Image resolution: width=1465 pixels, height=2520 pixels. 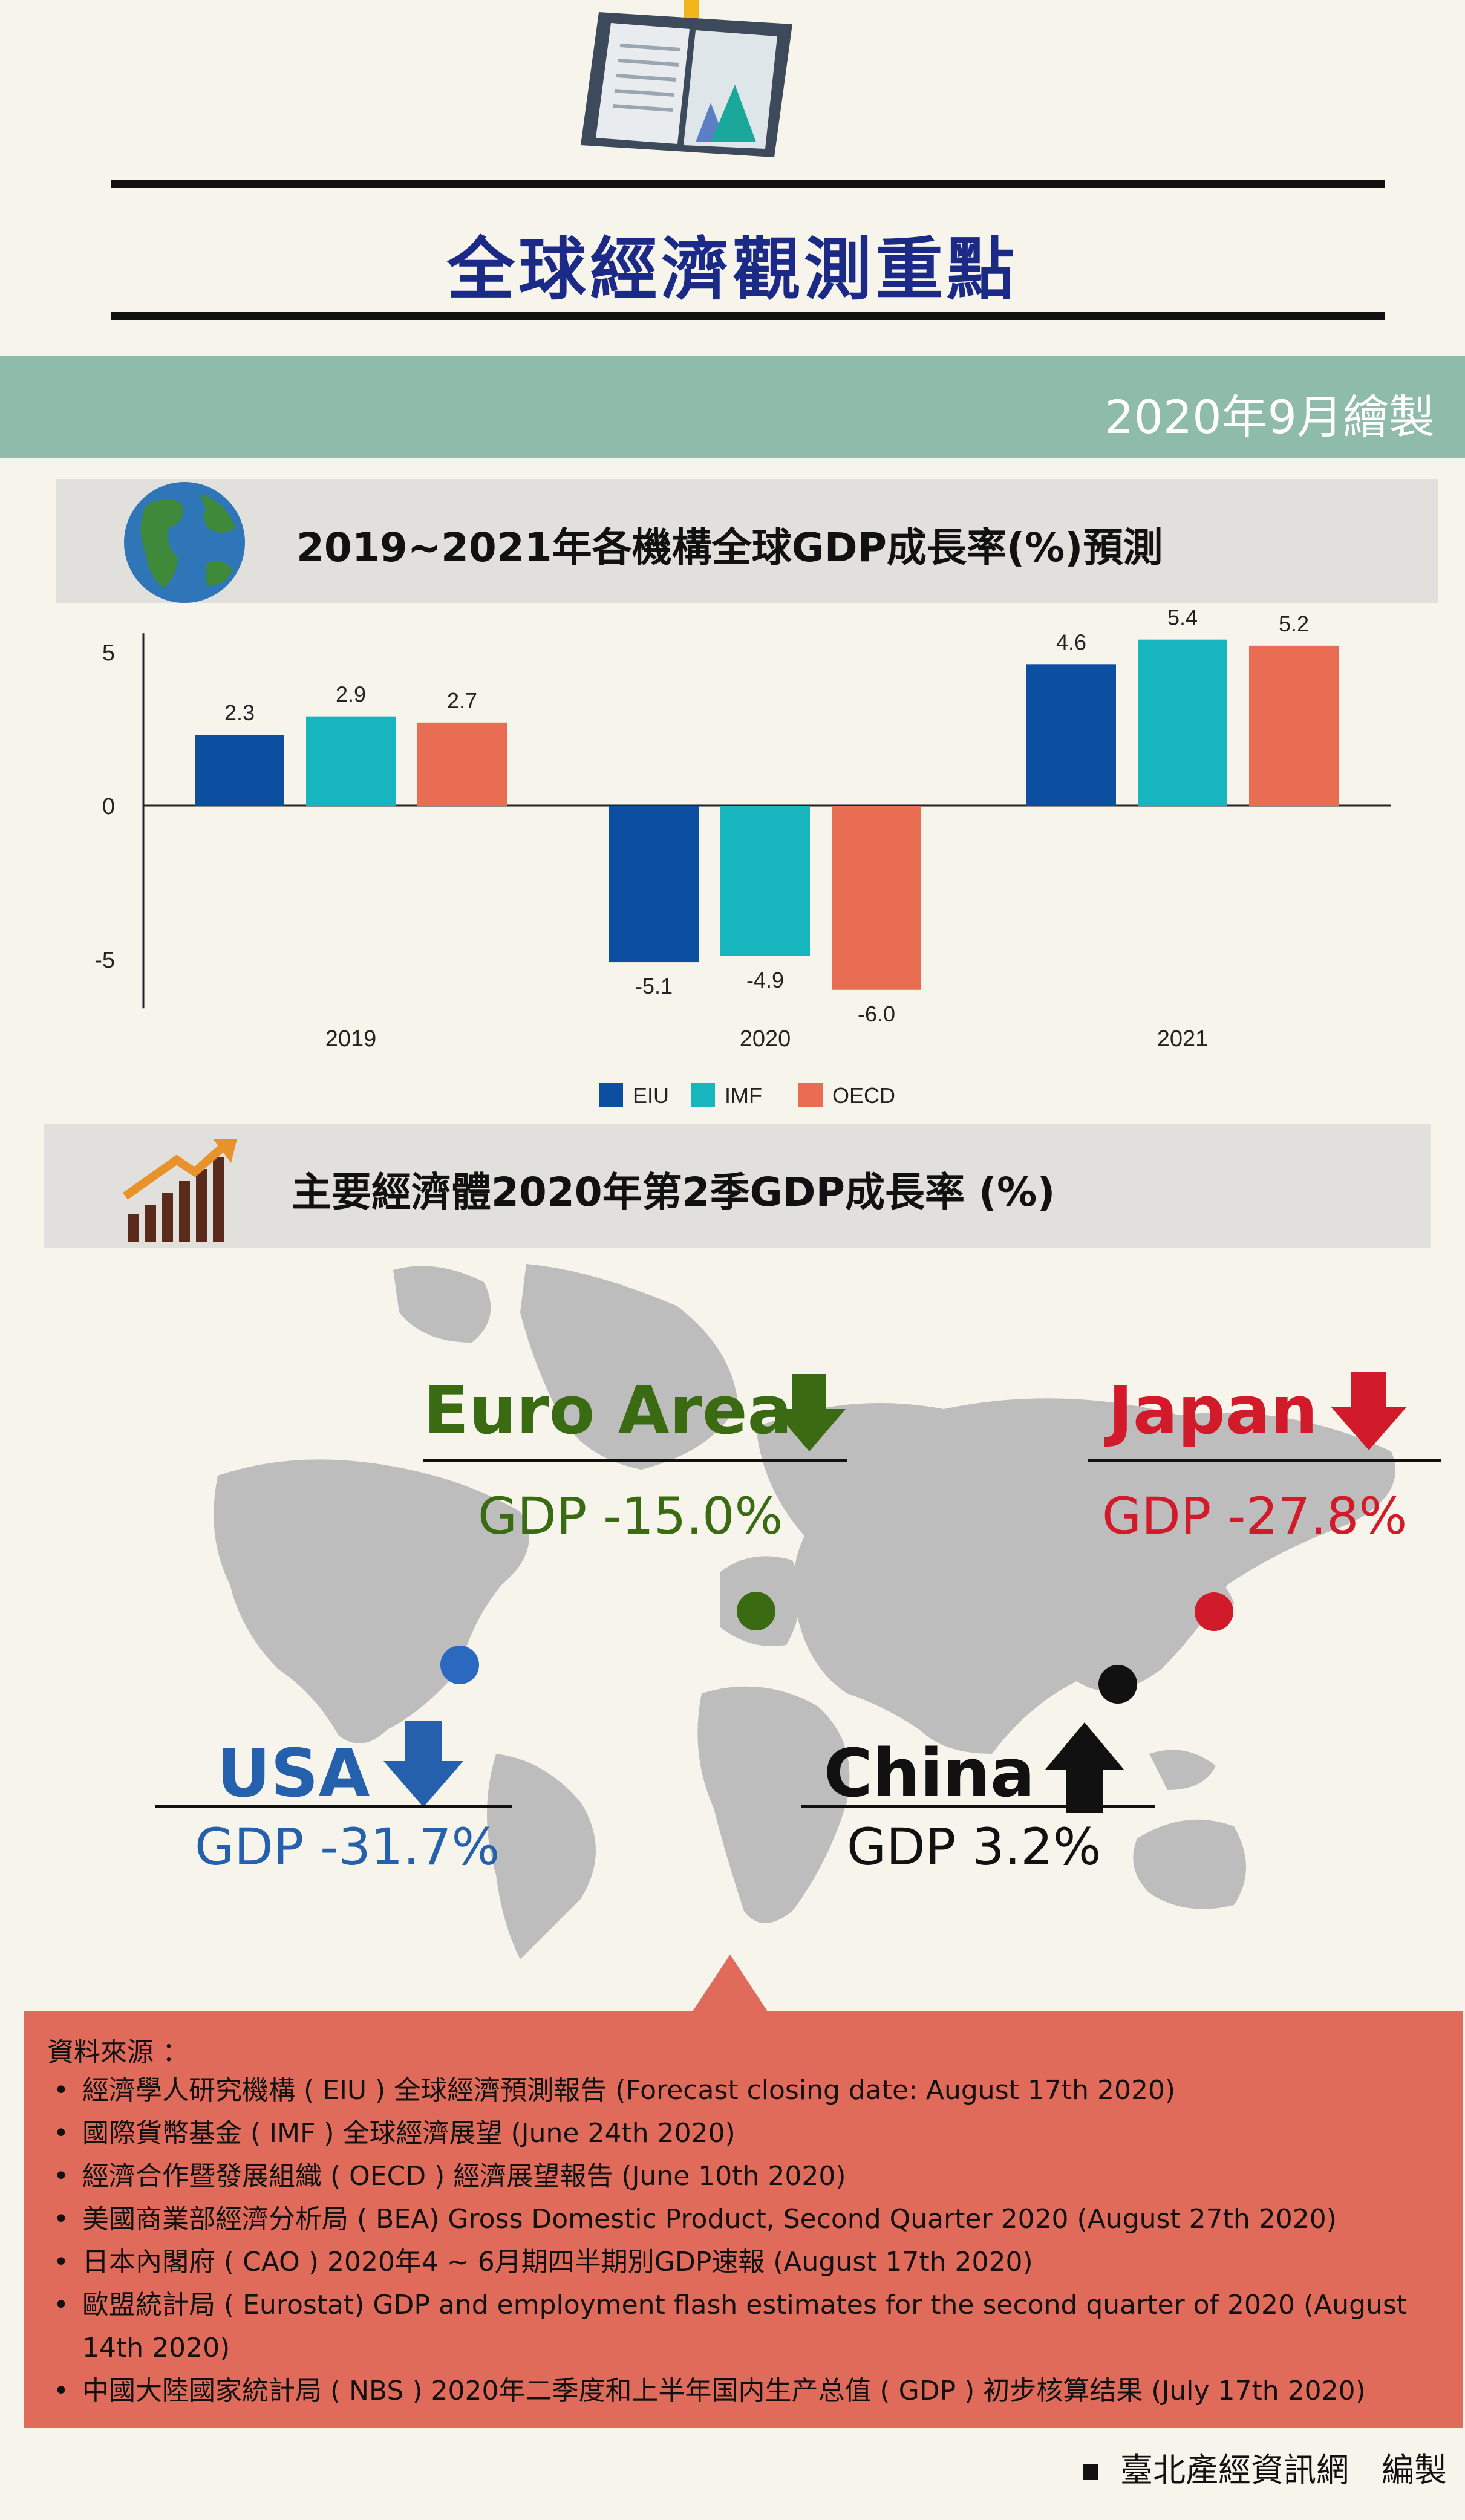 What do you see at coordinates (108, 806) in the screenshot?
I see `y-tick-label: 0` at bounding box center [108, 806].